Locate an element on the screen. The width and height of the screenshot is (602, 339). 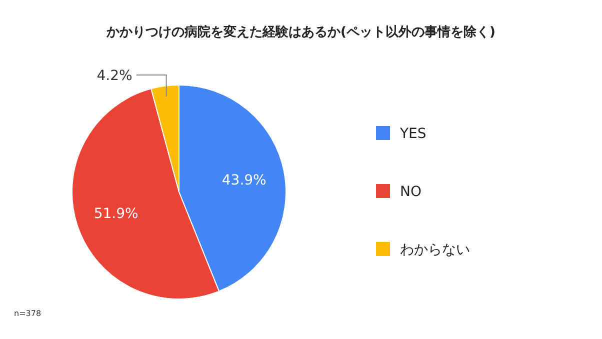
legend-label: わからない is located at coordinates (435, 250).